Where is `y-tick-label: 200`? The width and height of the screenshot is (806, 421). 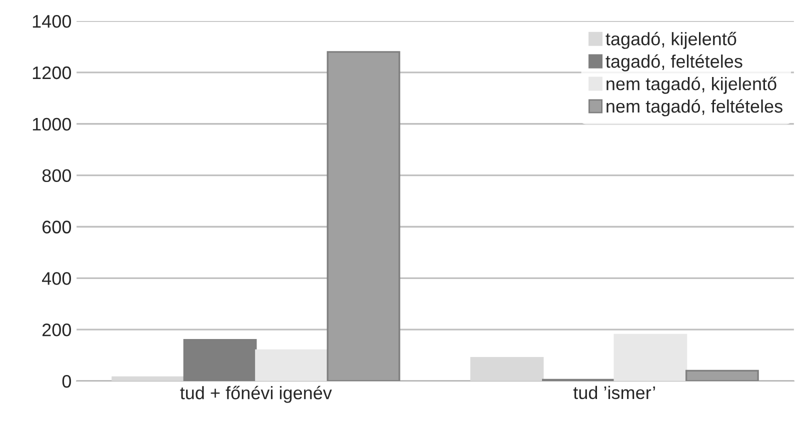
y-tick-label: 200 is located at coordinates (57, 330).